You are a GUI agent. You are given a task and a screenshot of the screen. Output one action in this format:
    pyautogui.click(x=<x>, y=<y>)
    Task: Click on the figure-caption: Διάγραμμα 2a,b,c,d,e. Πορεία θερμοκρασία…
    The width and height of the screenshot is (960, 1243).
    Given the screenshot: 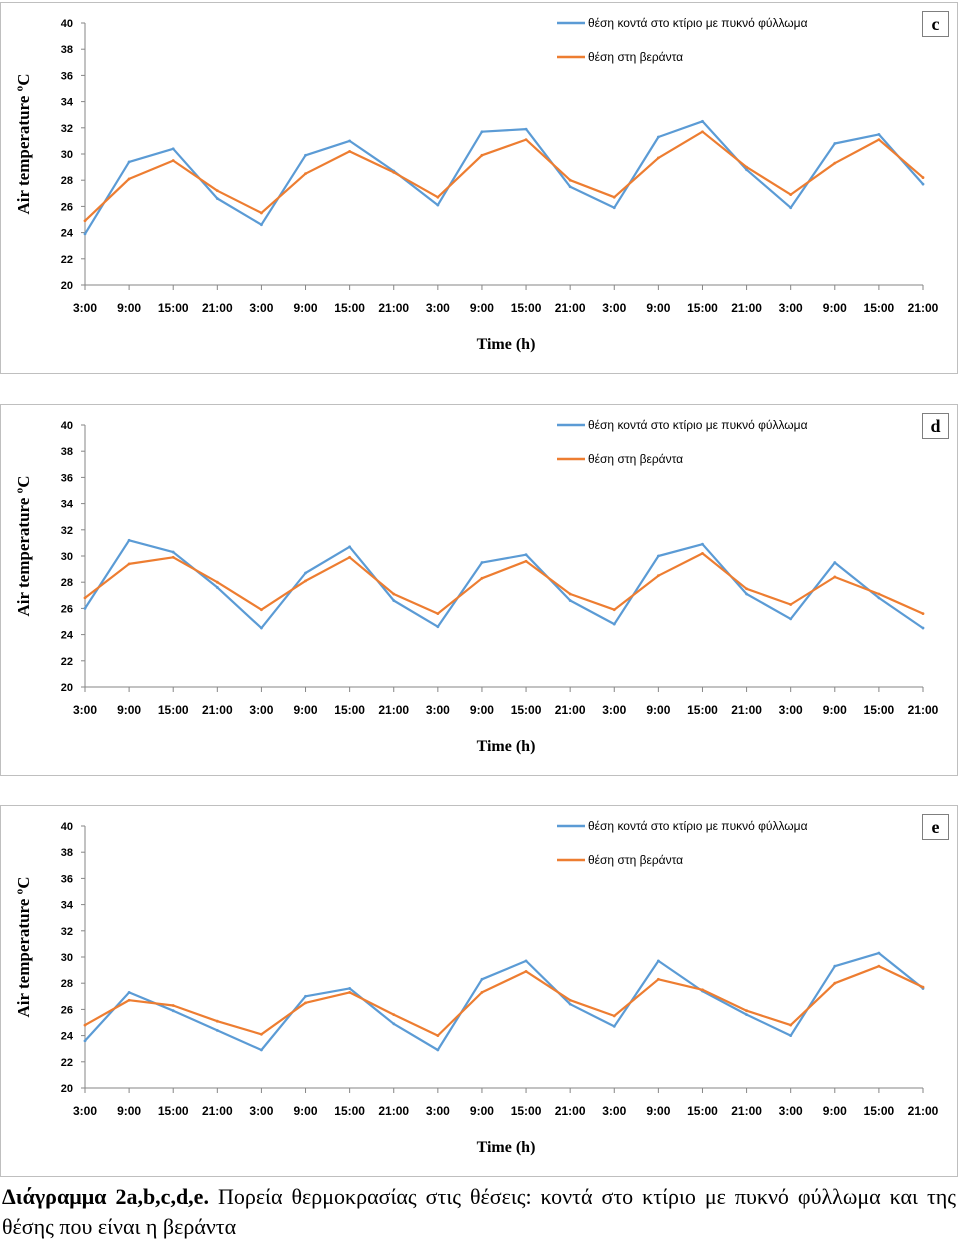 What is the action you would take?
    pyautogui.click(x=479, y=1212)
    